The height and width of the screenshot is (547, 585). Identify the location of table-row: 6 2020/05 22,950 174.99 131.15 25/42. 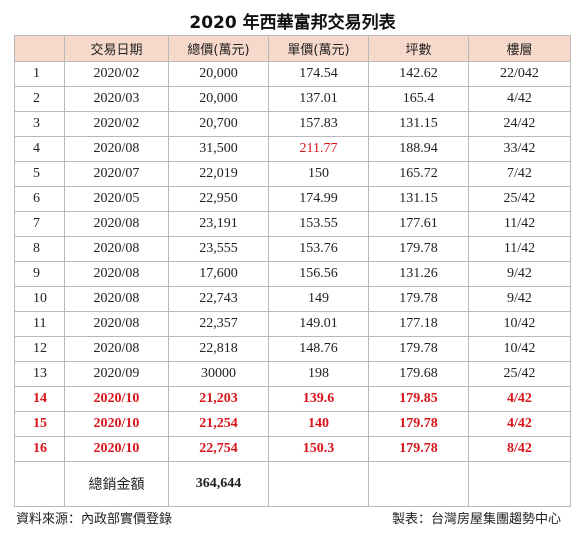
(292, 199).